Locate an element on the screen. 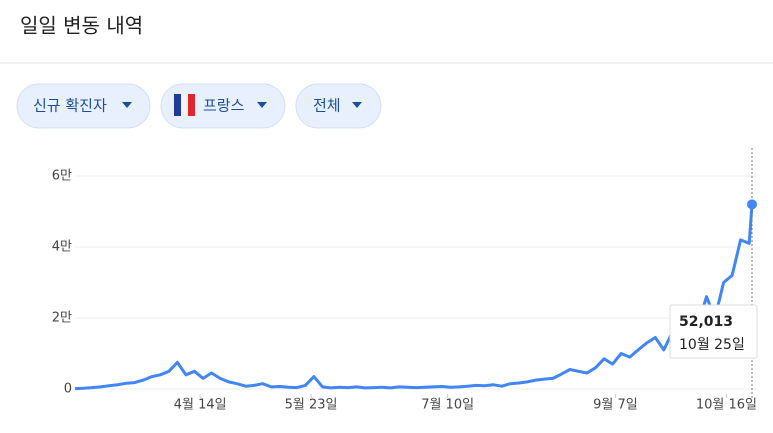 The width and height of the screenshot is (773, 433). y-tick-label: 4만 is located at coordinates (62, 247).